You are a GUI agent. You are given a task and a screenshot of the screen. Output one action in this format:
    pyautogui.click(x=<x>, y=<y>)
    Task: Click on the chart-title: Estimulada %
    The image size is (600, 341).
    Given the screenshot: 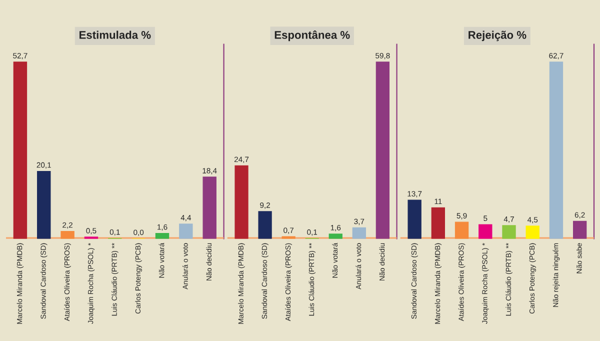 What is the action you would take?
    pyautogui.click(x=115, y=34)
    